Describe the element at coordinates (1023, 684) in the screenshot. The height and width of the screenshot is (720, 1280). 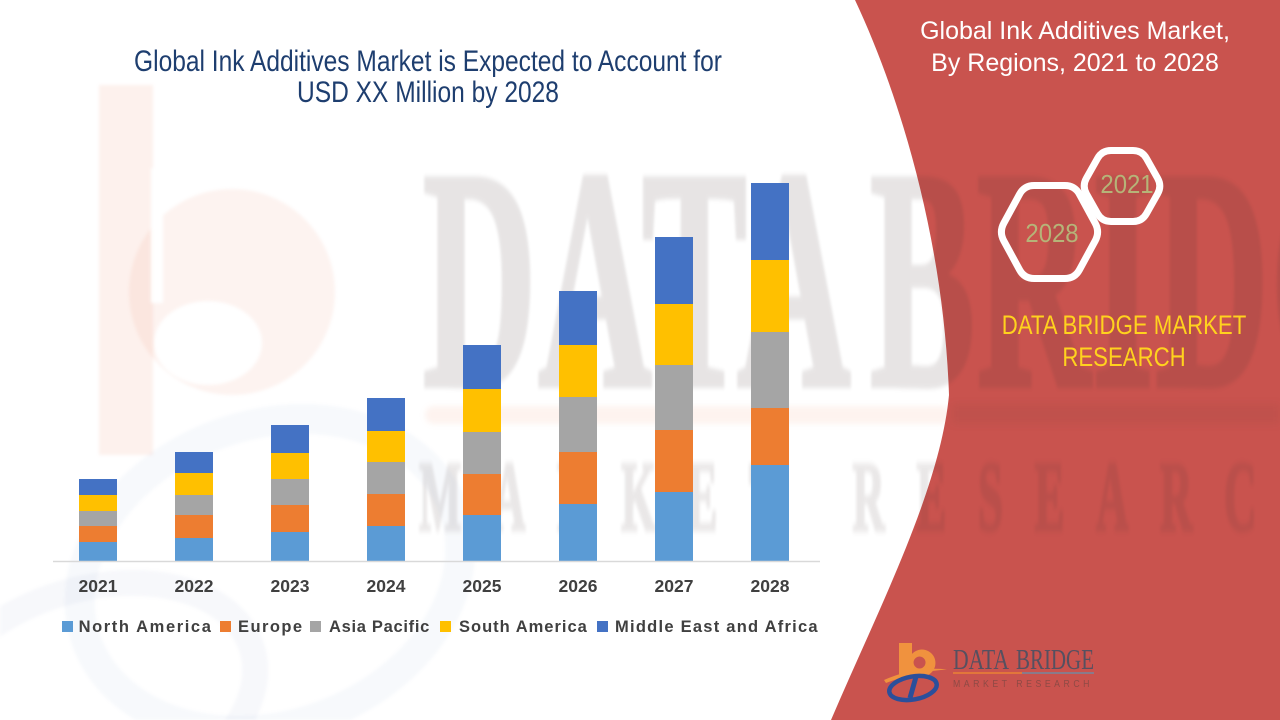
I see `svg-text: MARKET RESEARCH` at that location.